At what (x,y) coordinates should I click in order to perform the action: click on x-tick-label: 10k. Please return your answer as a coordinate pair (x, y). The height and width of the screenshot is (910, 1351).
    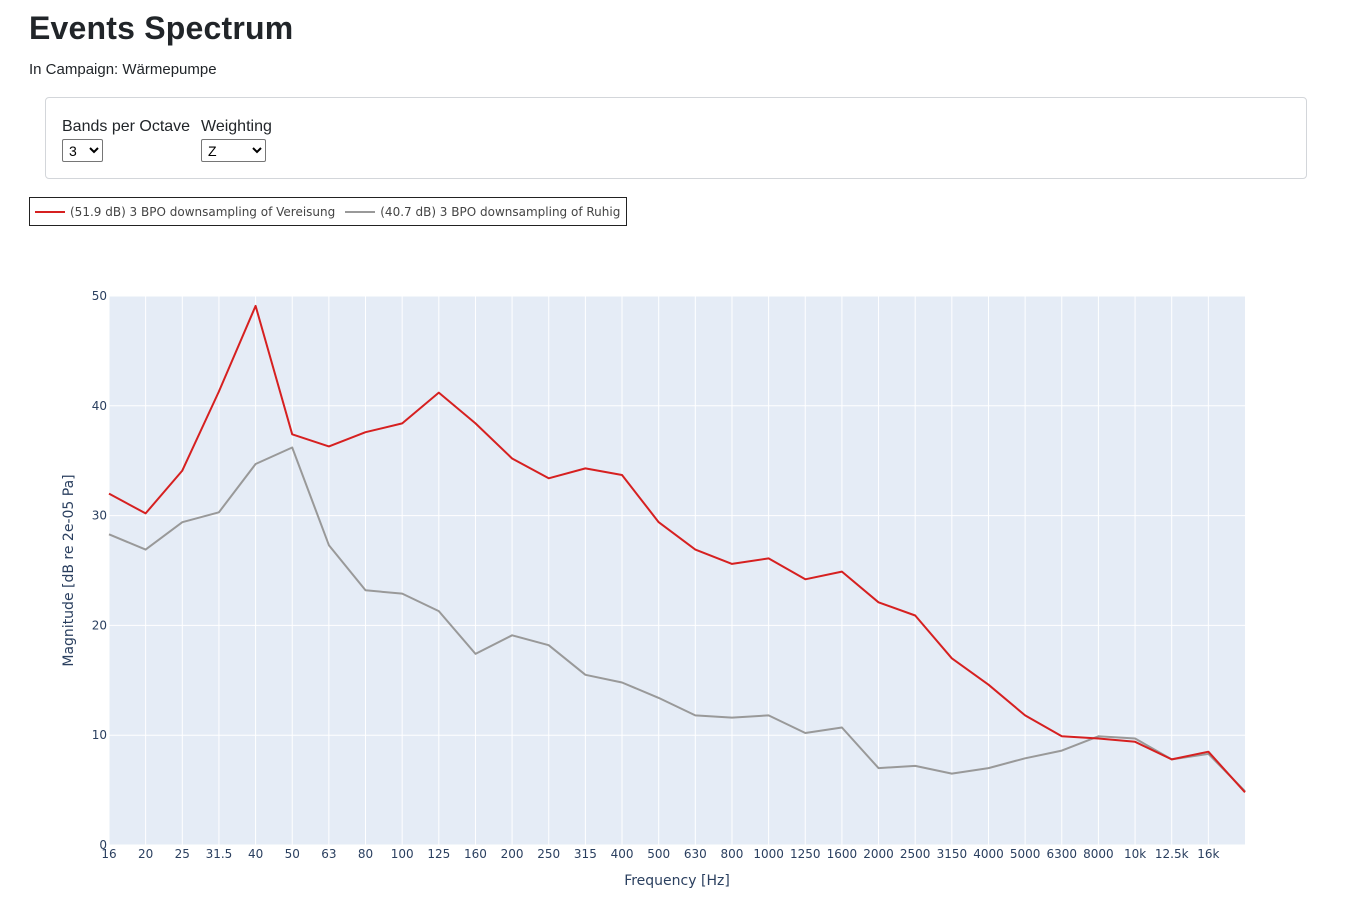
    Looking at the image, I should click on (1135, 854).